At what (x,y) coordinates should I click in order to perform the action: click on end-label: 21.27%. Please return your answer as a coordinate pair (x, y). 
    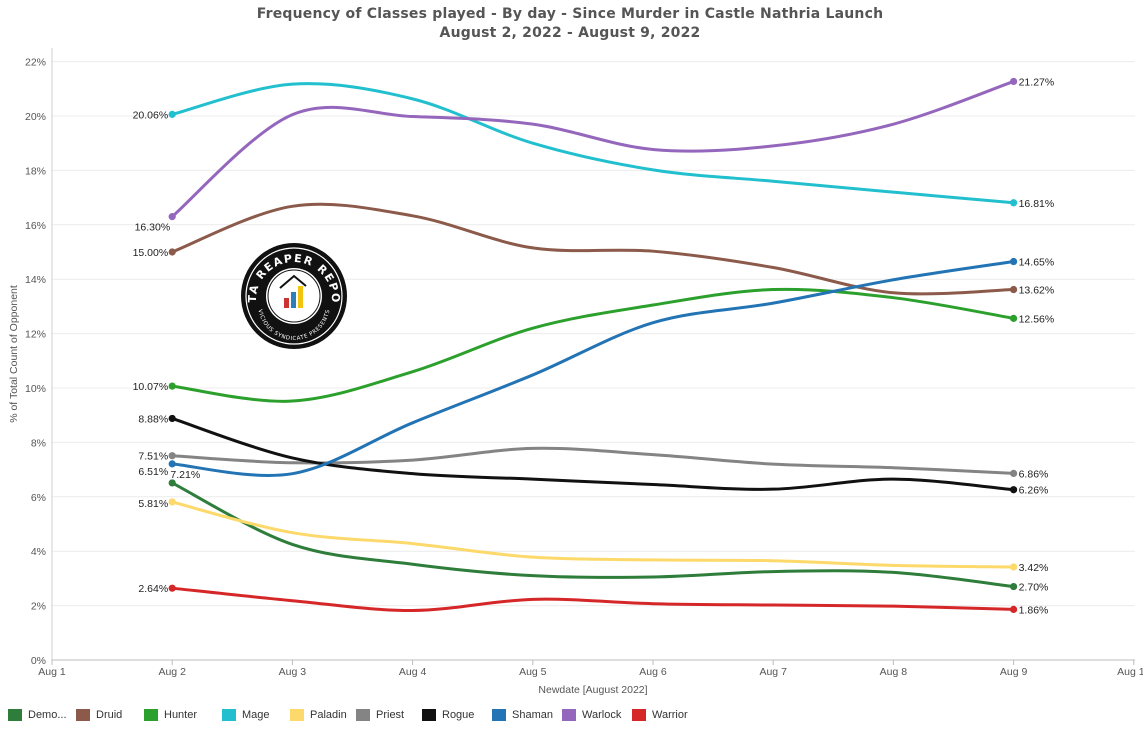
    Looking at the image, I should click on (1037, 82).